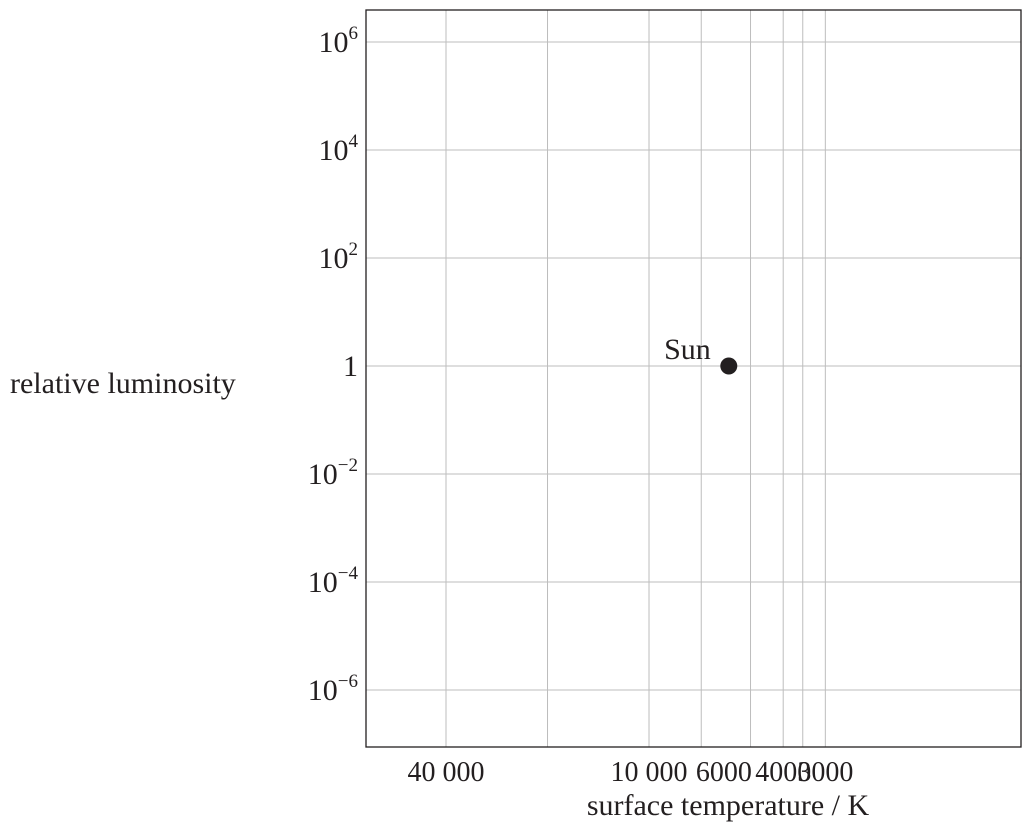  I want to click on x-tick-label: 3000, so click(825, 772).